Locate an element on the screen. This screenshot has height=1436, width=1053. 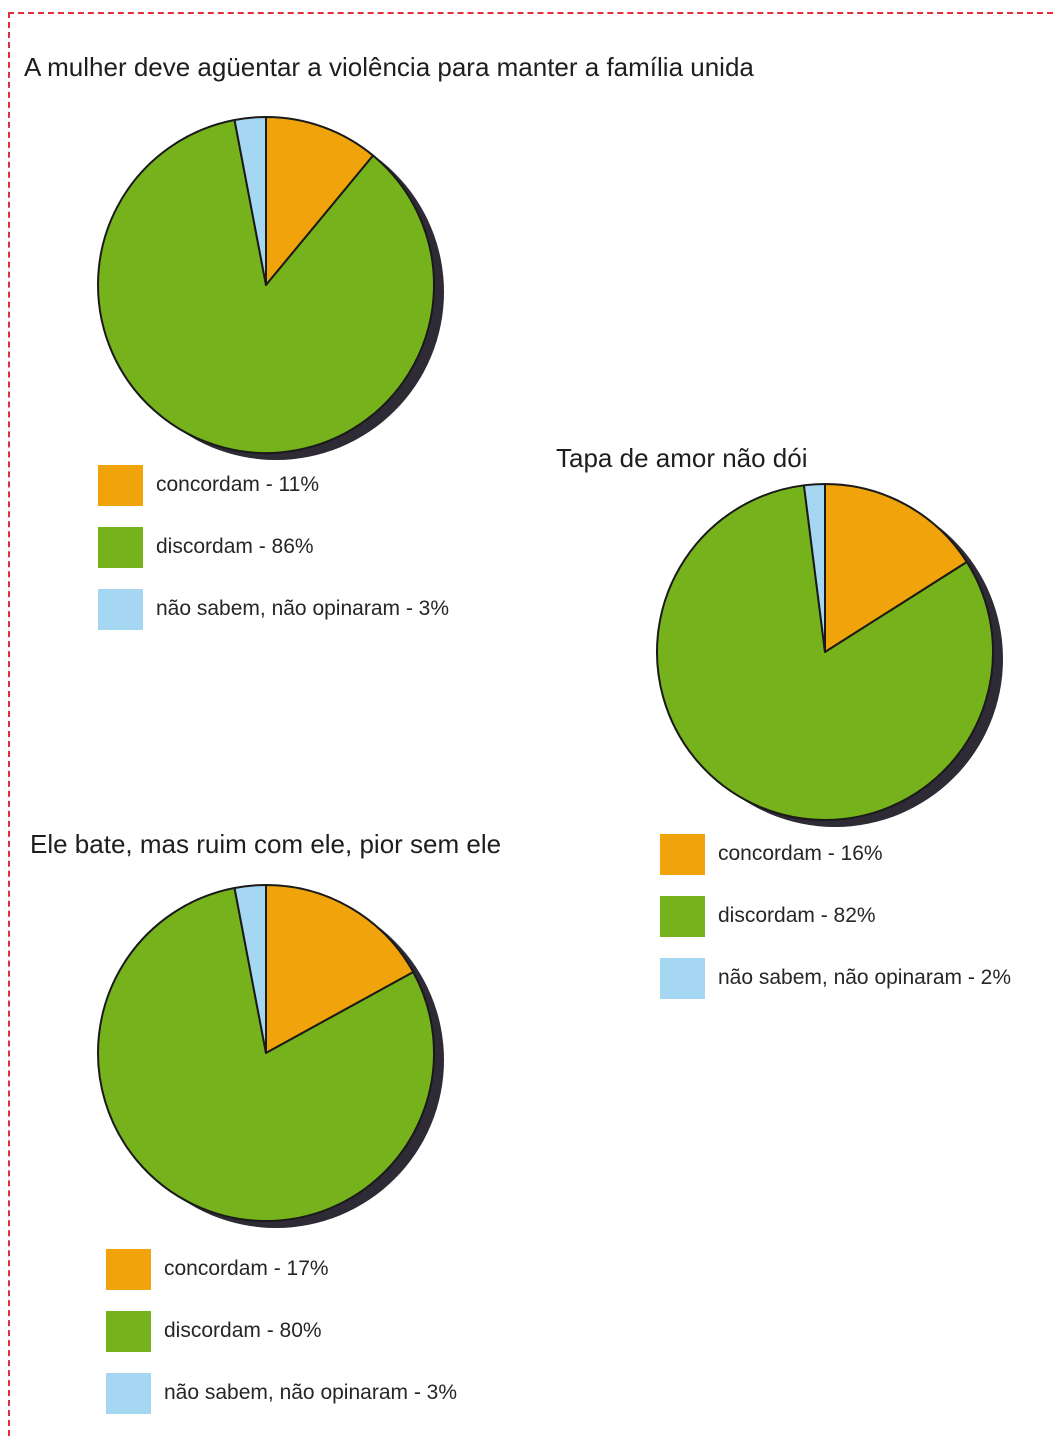
chart-2-pie is located at coordinates (829, 654).